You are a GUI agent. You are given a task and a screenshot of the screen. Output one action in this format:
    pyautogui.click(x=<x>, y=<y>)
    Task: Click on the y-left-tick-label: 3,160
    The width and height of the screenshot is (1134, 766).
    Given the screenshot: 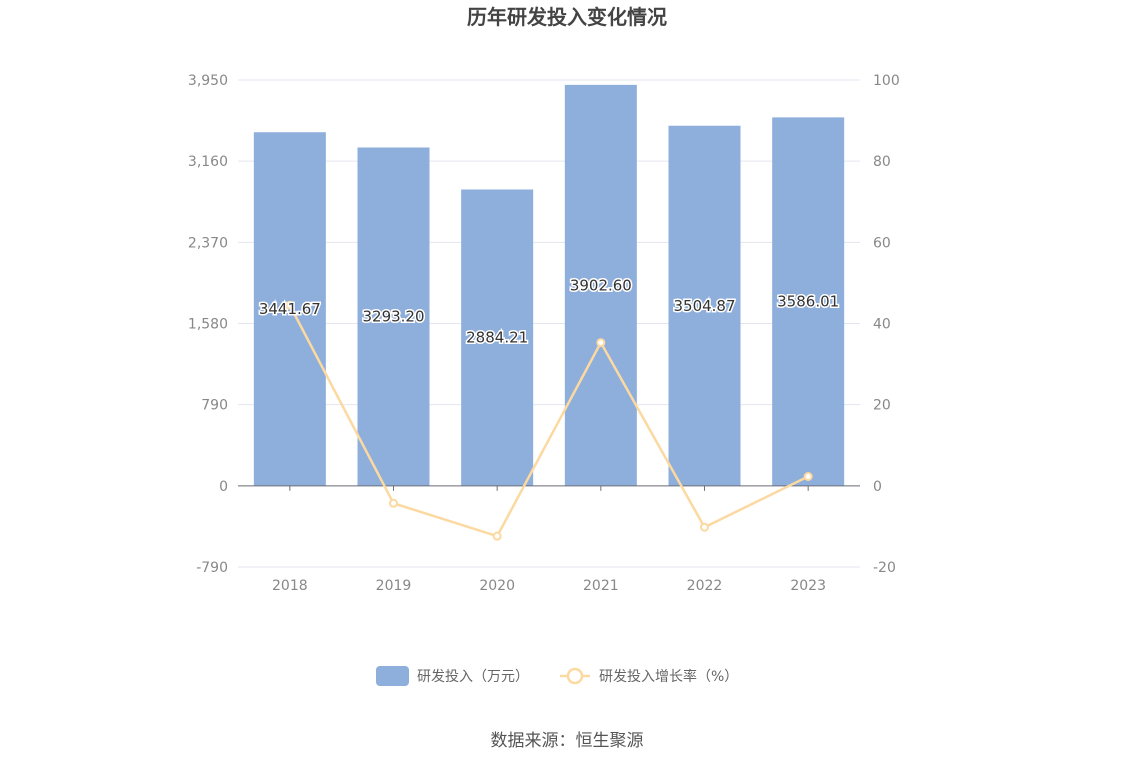 What is the action you would take?
    pyautogui.click(x=208, y=162)
    